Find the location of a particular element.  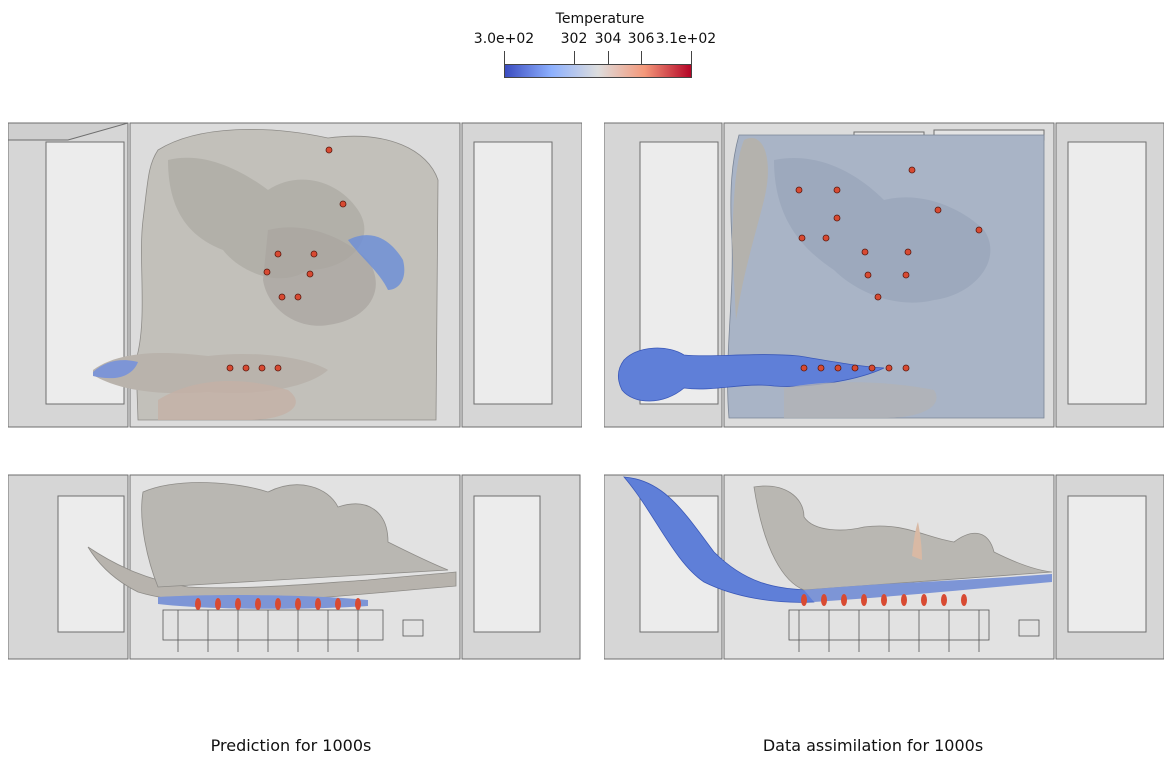

prediction-caption: Prediction for 1000s is located at coordinates (291, 745).